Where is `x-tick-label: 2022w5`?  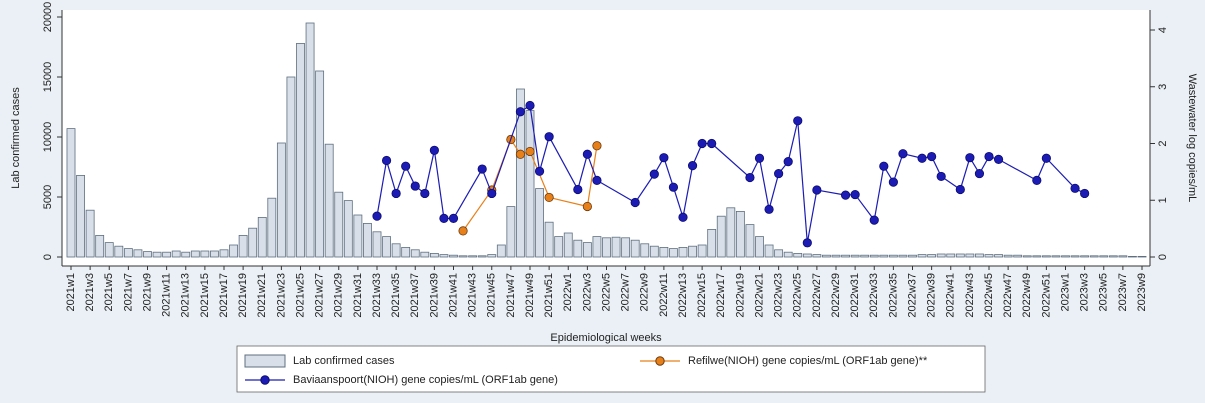
x-tick-label: 2022w5 is located at coordinates (606, 292).